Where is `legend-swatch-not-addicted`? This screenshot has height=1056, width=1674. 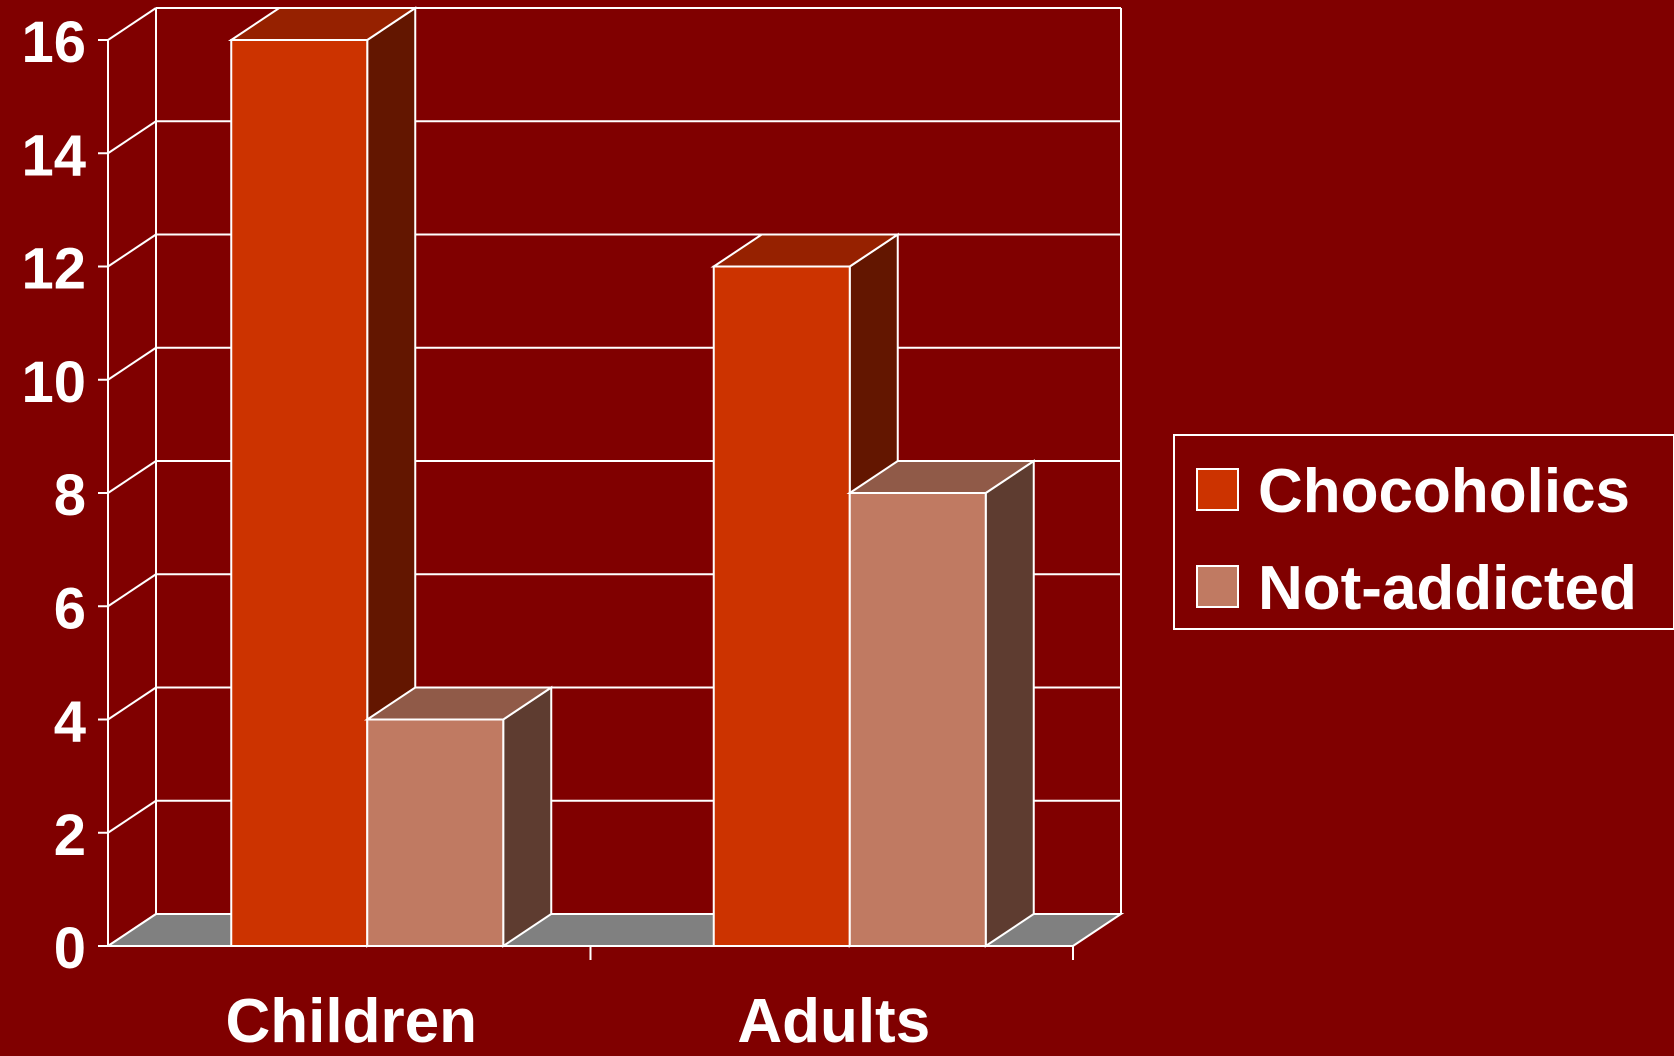 legend-swatch-not-addicted is located at coordinates (1217, 586).